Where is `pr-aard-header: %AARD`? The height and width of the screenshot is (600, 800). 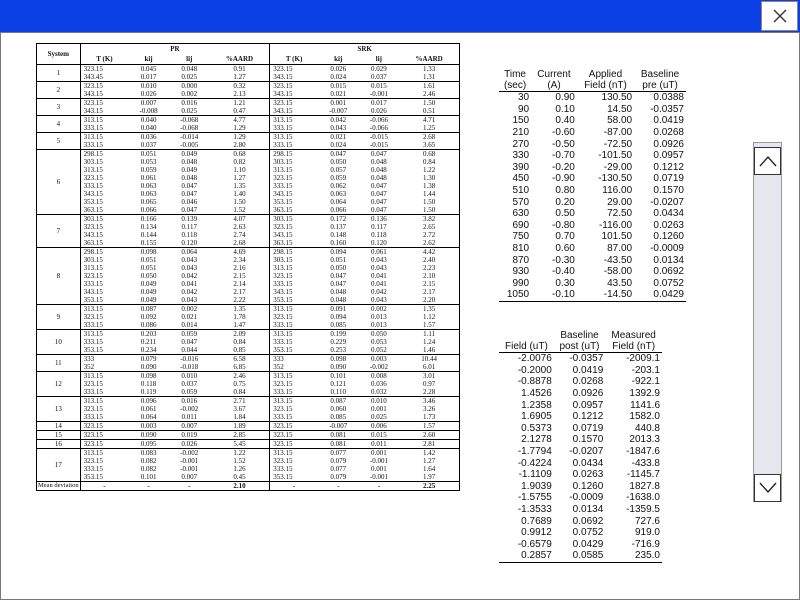
pr-aard-header: %AARD is located at coordinates (240, 59).